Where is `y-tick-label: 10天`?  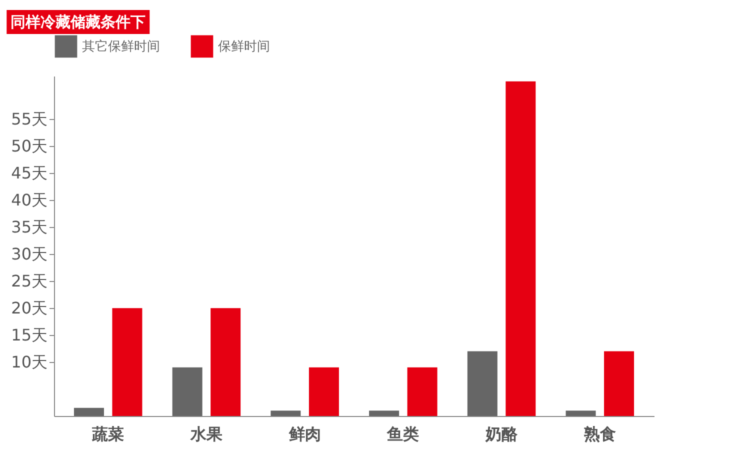
y-tick-label: 10天 is located at coordinates (29, 362).